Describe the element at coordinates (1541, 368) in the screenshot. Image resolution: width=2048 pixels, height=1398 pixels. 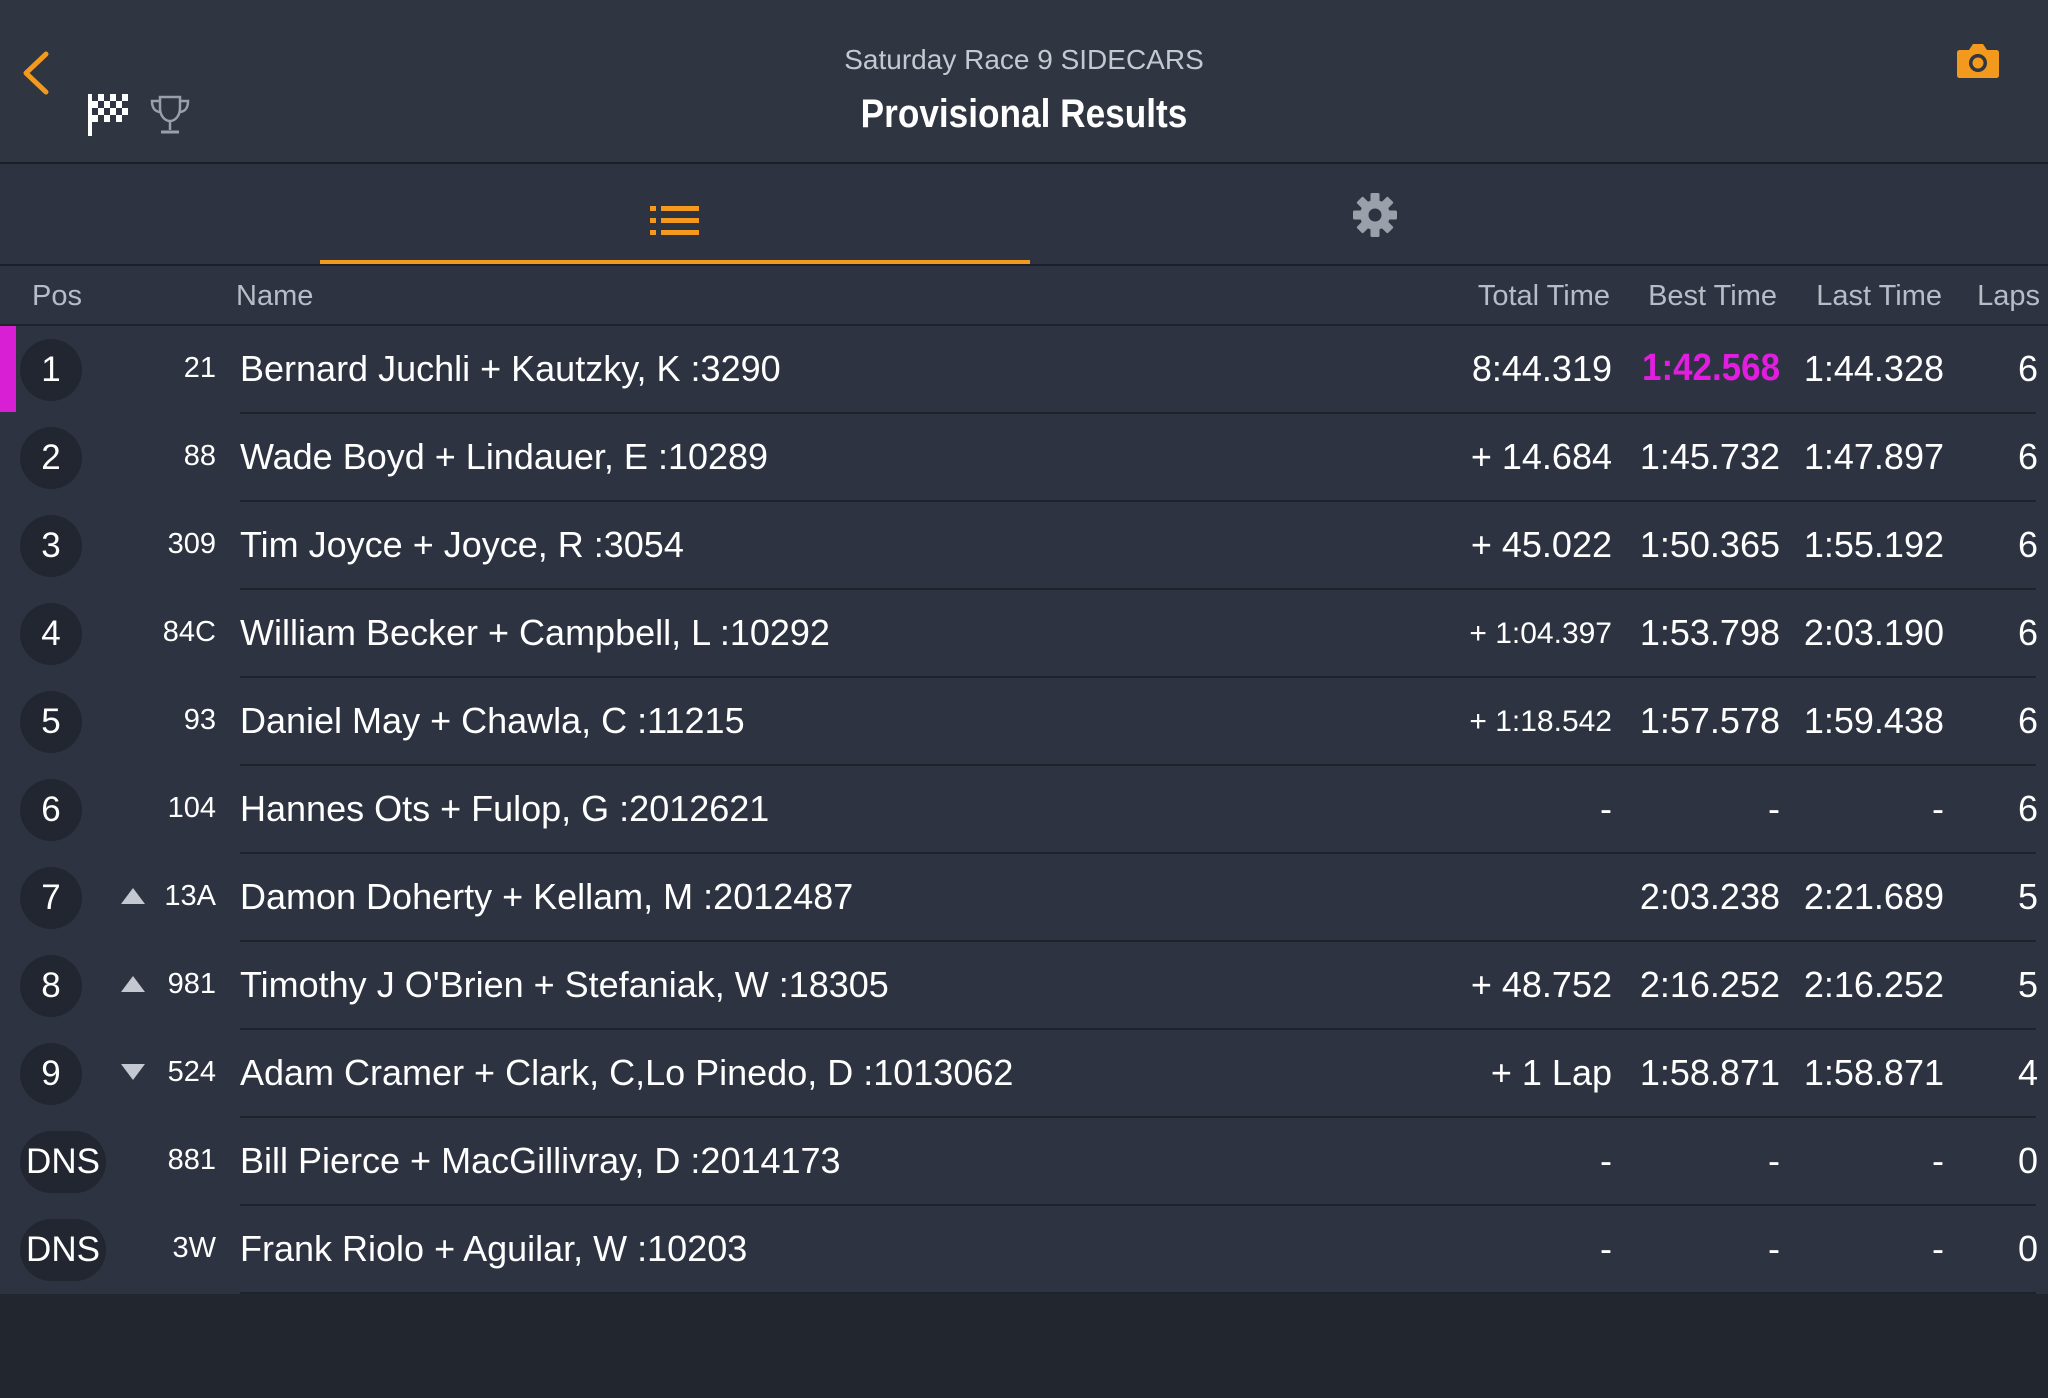
I see `total-time: 8:44.319` at that location.